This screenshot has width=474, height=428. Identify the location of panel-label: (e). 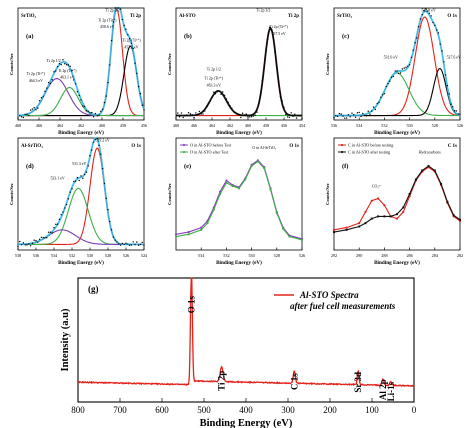
(187, 166).